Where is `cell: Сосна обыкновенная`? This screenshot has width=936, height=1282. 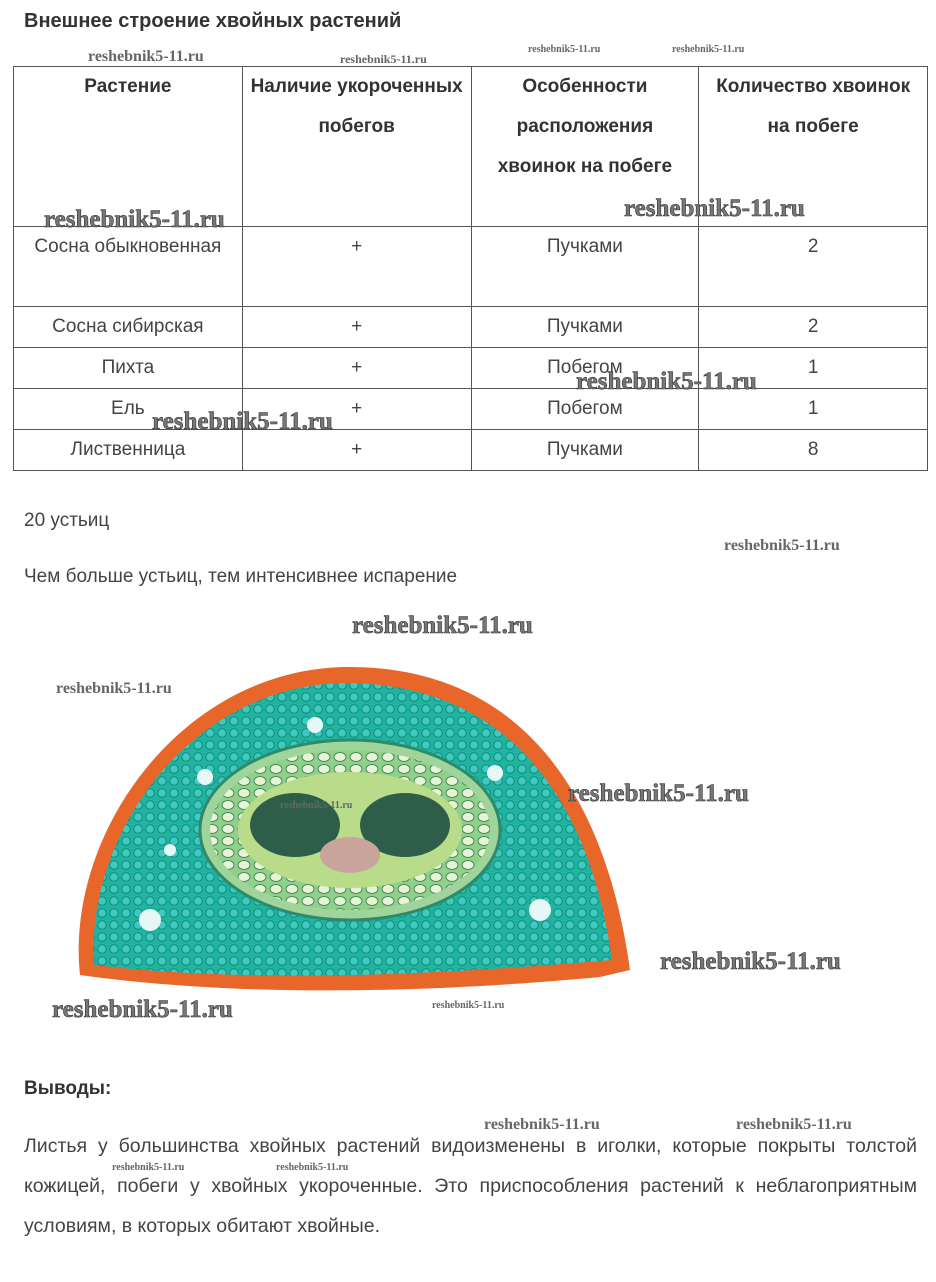
cell: Сосна обыкновенная is located at coordinates (128, 266).